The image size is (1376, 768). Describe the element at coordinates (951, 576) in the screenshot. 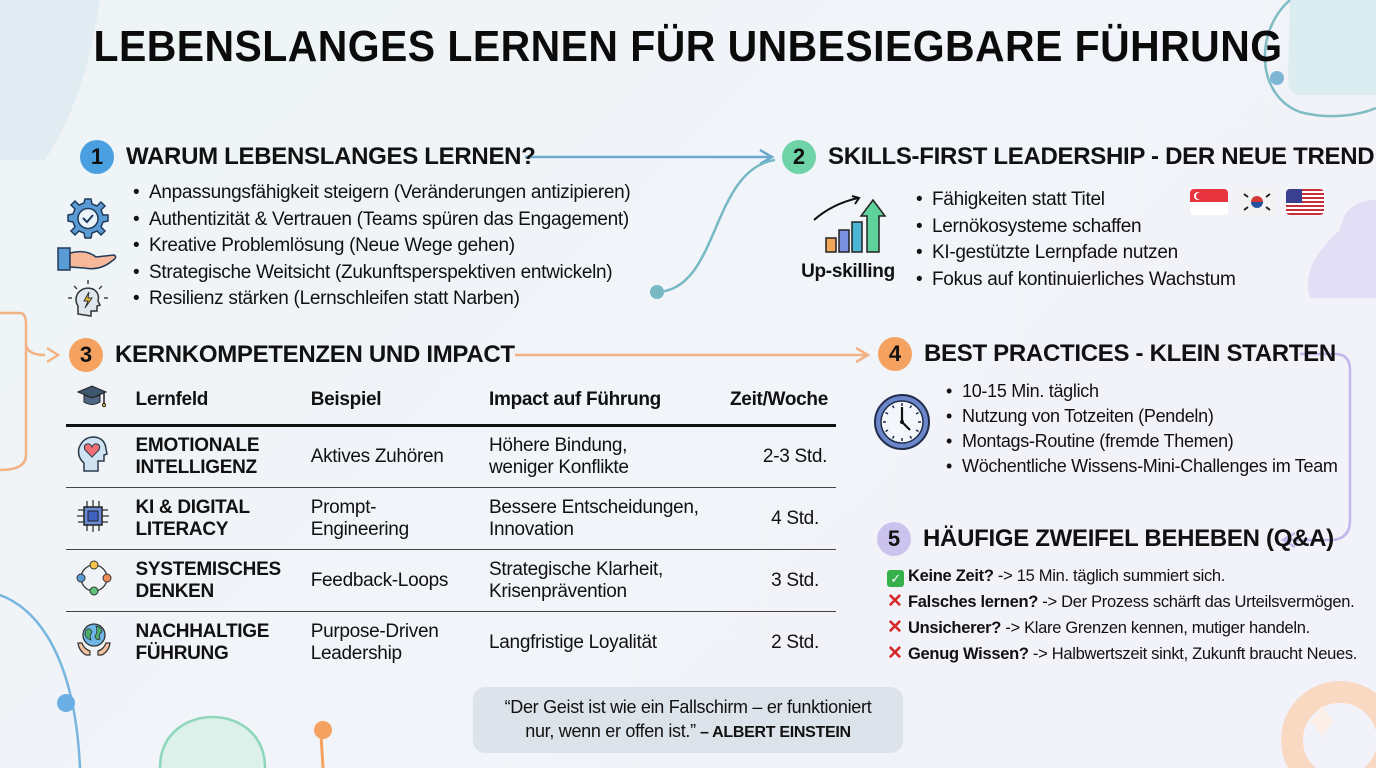

I see `qa-question: Keine Zeit?` at that location.